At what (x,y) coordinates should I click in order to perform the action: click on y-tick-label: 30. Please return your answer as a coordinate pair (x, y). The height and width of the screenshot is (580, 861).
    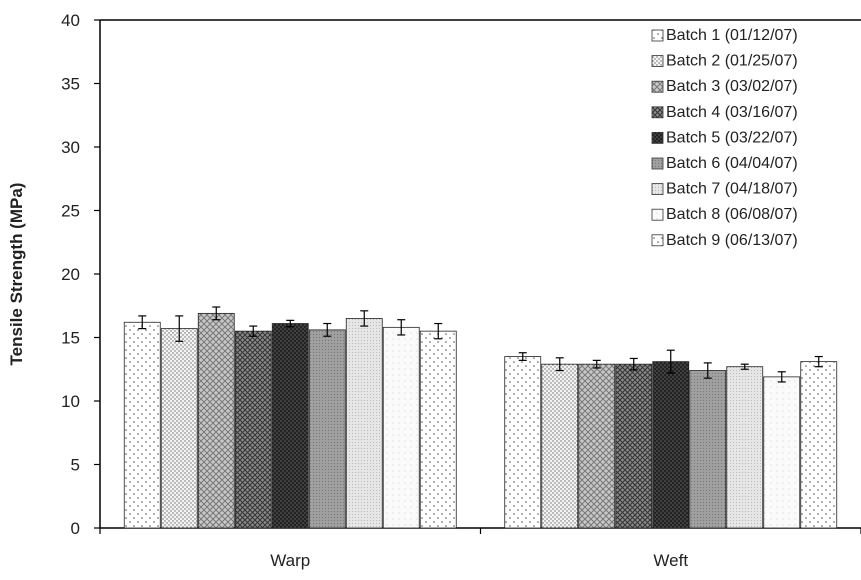
    Looking at the image, I should click on (70, 147).